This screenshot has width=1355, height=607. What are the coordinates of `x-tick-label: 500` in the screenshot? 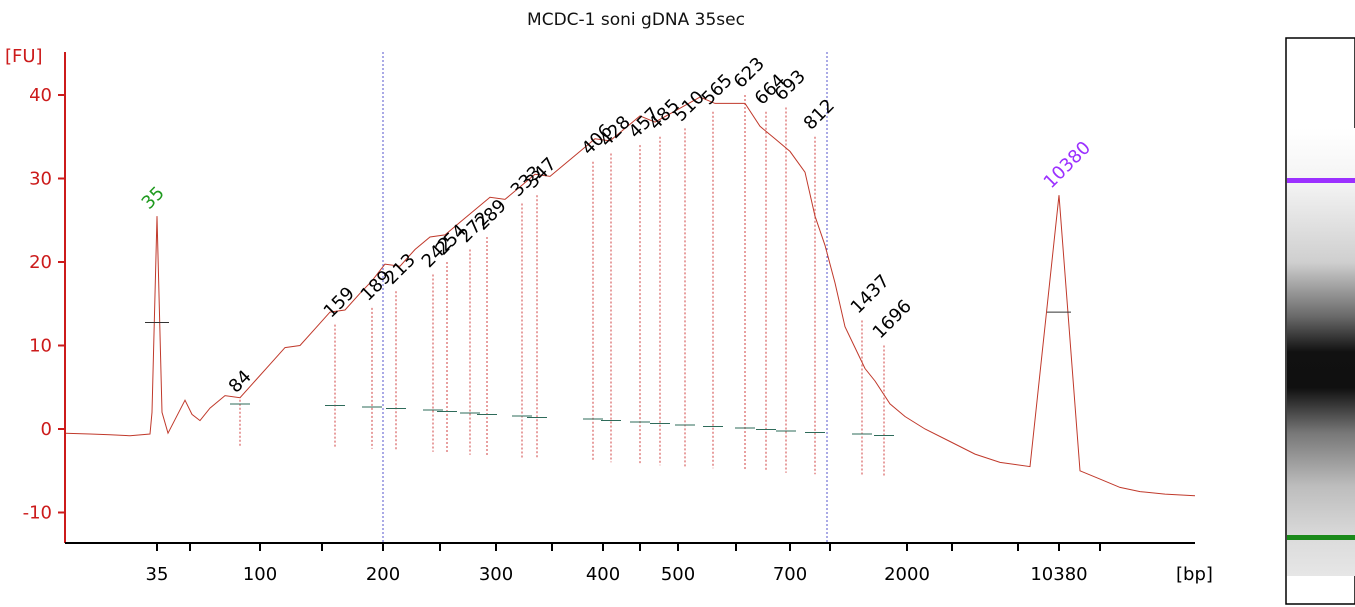 It's located at (678, 574).